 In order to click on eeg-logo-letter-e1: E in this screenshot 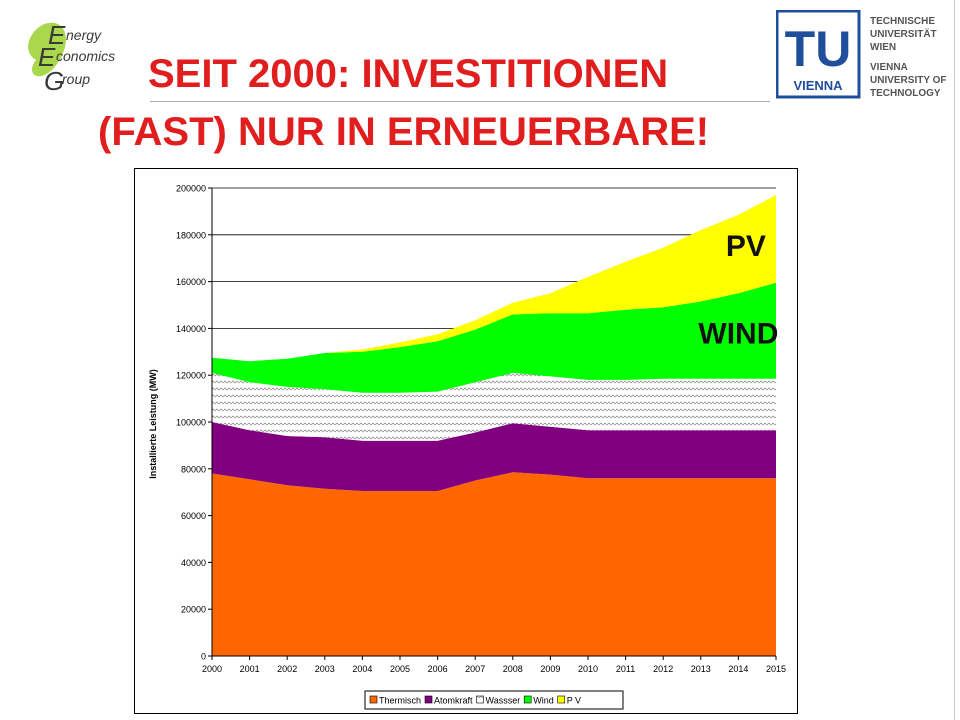, I will do `click(57, 35)`.